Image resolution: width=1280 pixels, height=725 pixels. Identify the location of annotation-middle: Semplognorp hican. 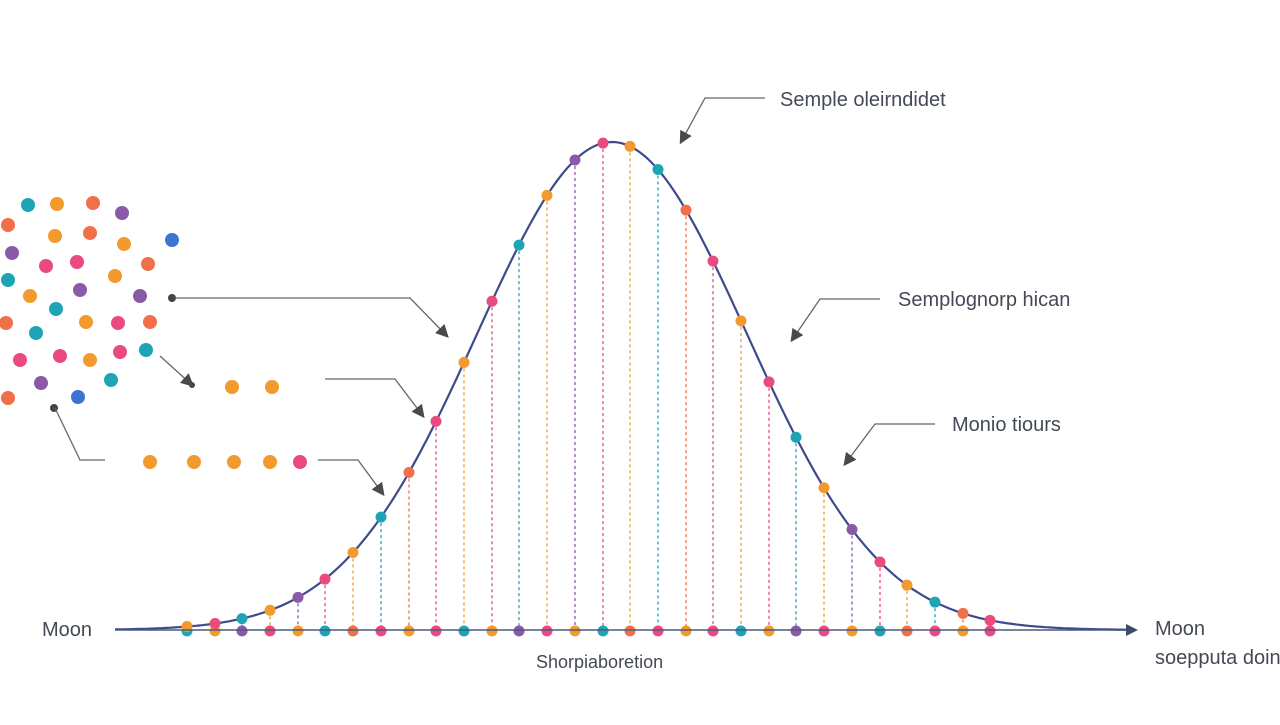
(984, 300).